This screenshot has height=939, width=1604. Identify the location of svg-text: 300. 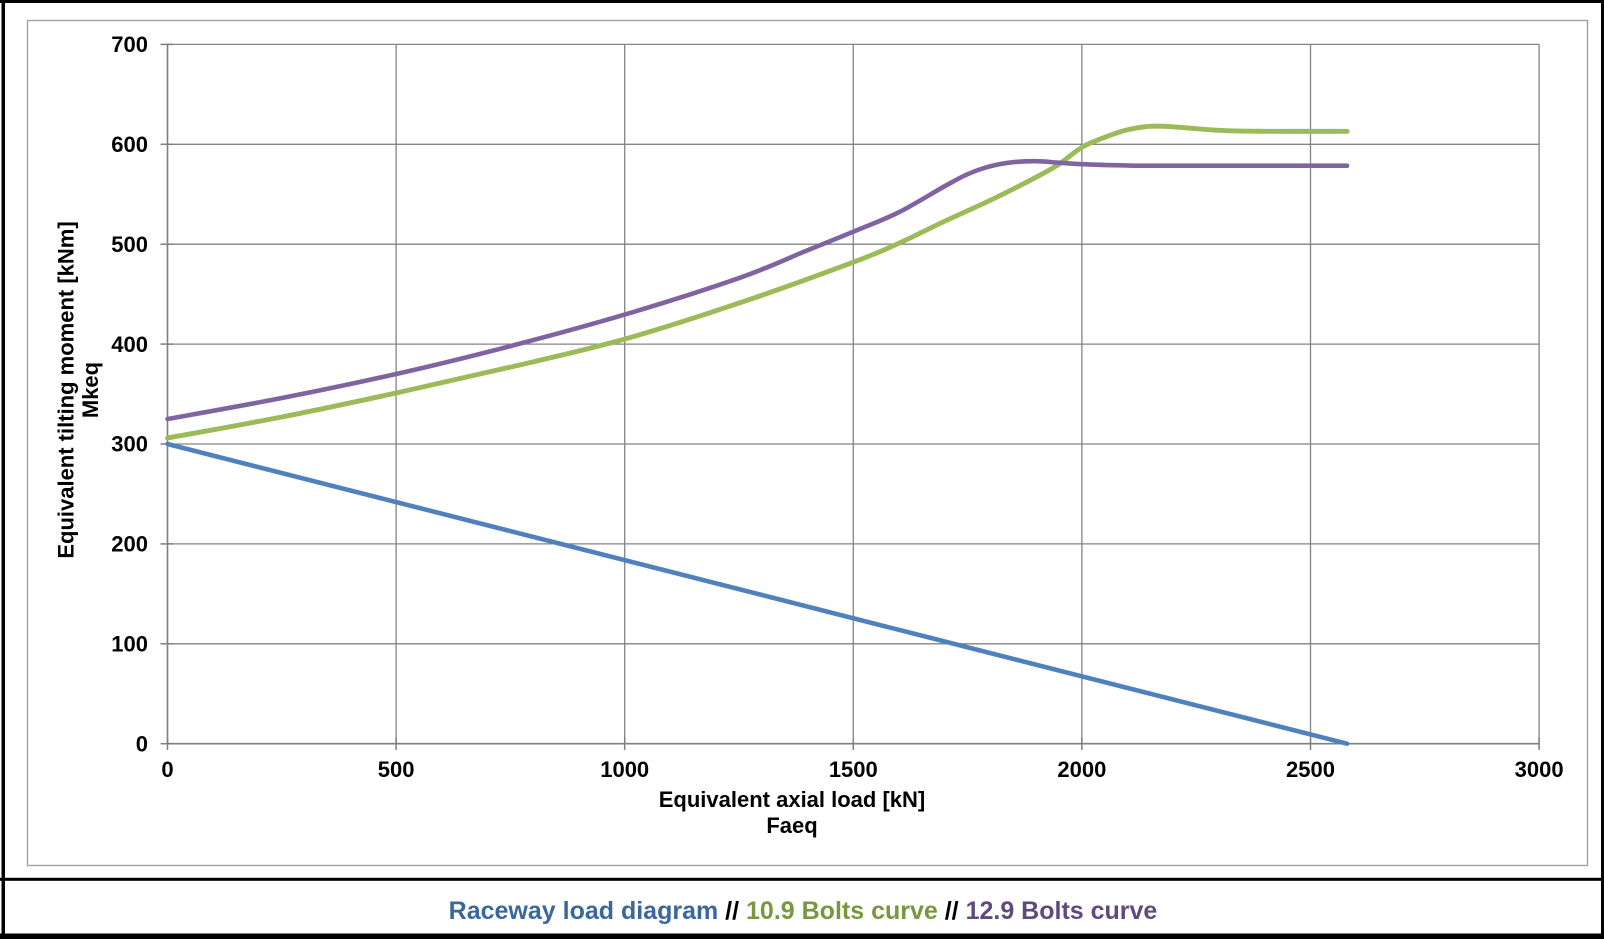
(129, 444).